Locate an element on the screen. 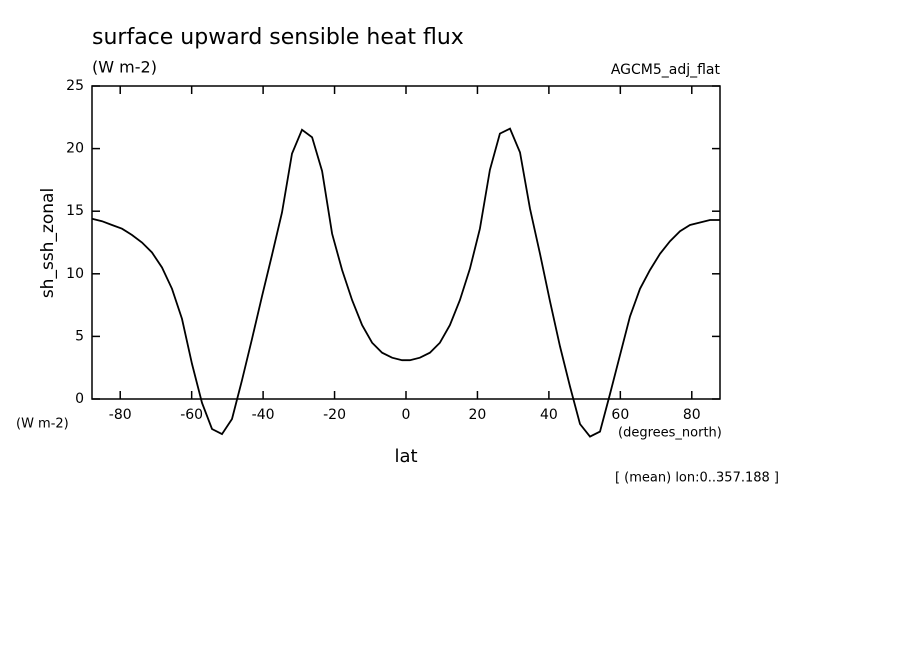  y-tick-label: 25 is located at coordinates (75, 86).